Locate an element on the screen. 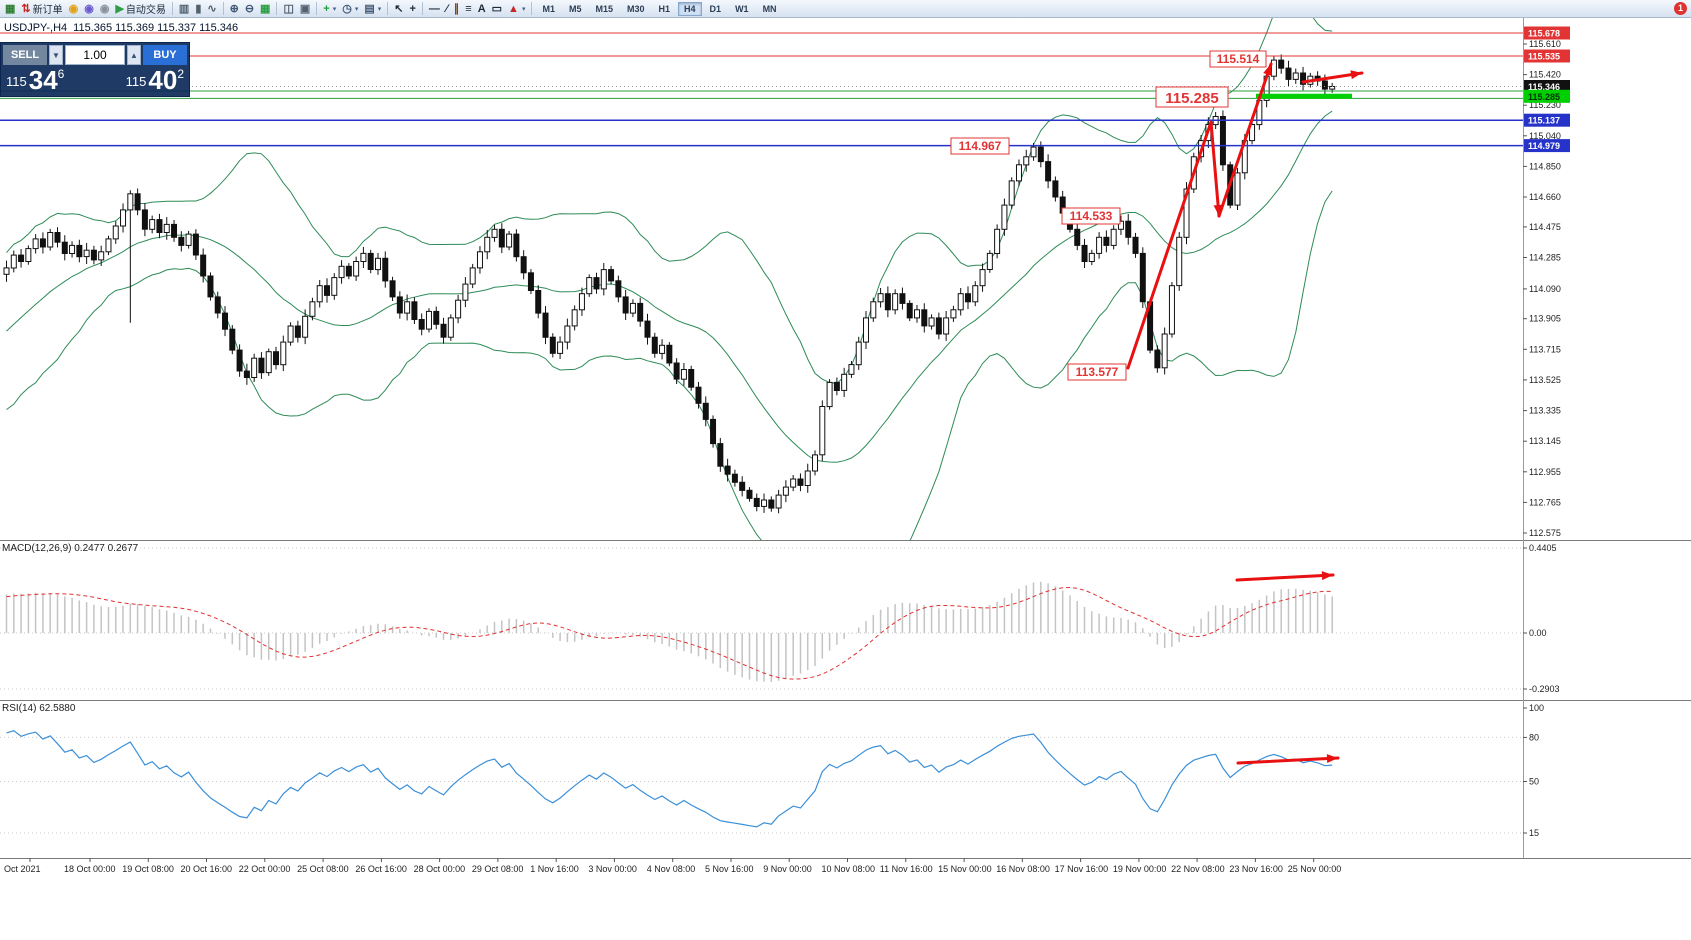  svg-text: 100 is located at coordinates (1536, 708).